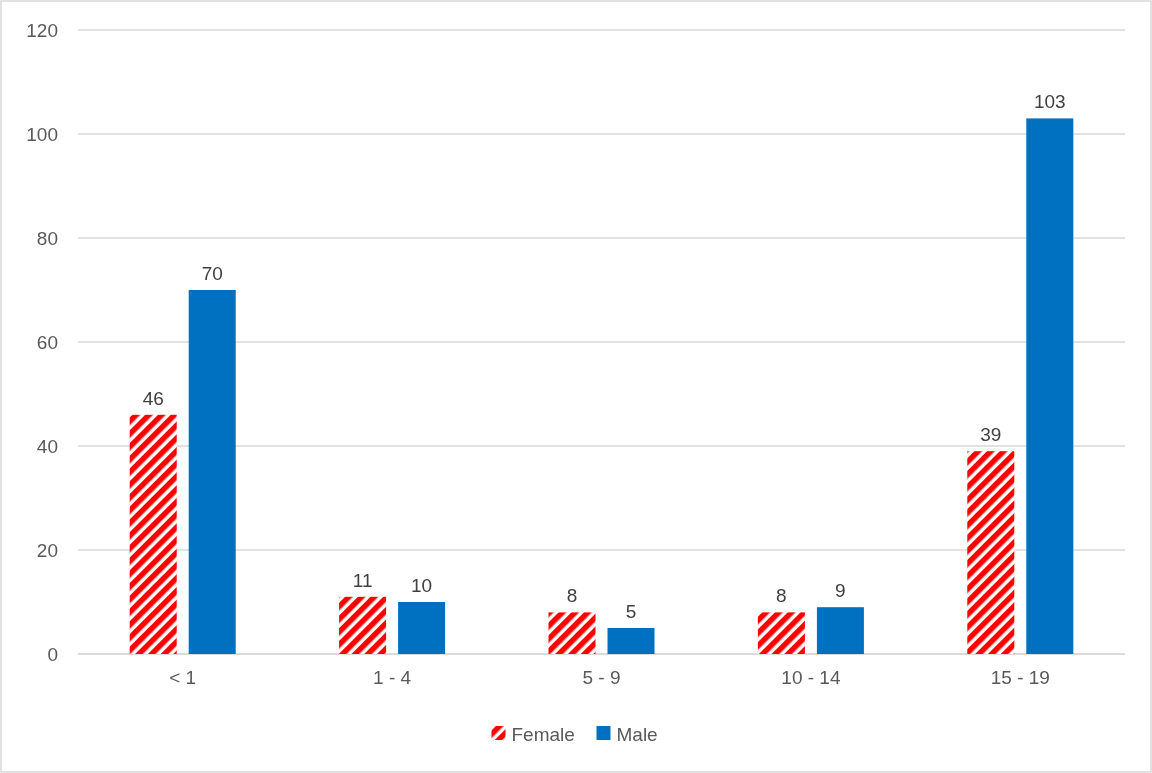 The image size is (1152, 773). What do you see at coordinates (392, 677) in the screenshot?
I see `x-tick-label: 1 - 4` at bounding box center [392, 677].